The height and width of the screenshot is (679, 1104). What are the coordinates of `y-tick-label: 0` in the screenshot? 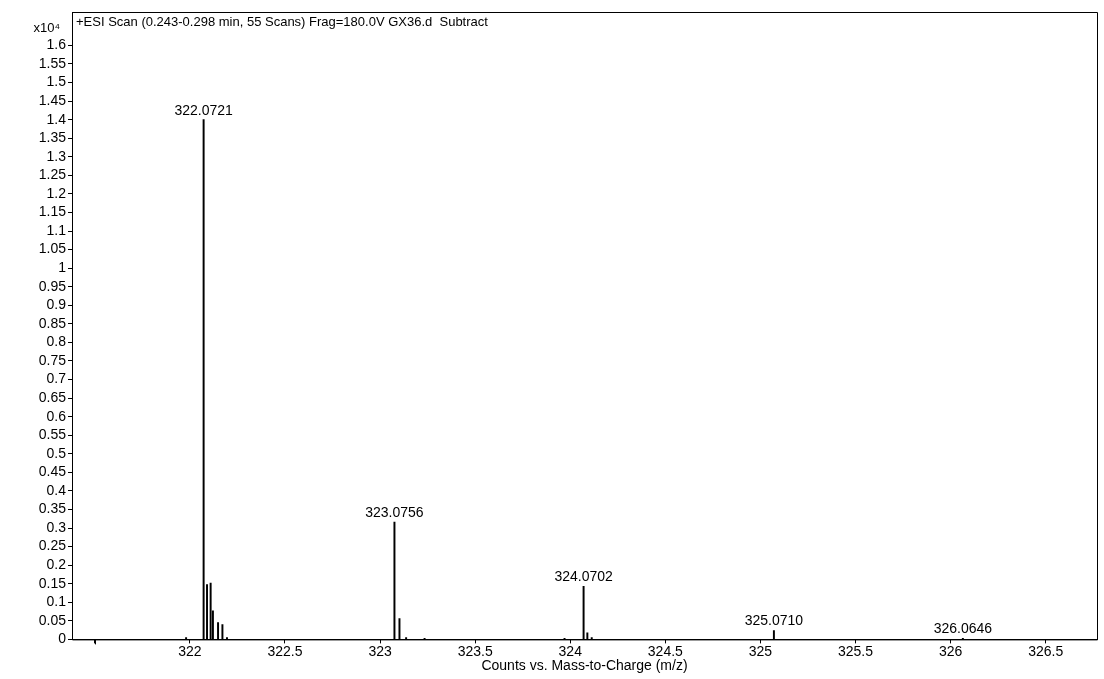 It's located at (62, 638).